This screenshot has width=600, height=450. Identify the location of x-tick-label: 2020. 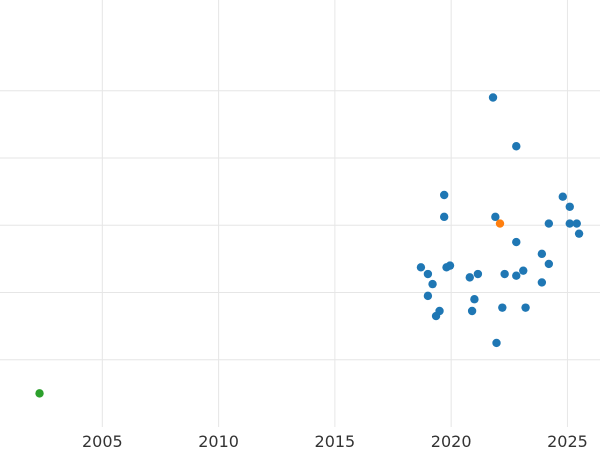
(451, 441).